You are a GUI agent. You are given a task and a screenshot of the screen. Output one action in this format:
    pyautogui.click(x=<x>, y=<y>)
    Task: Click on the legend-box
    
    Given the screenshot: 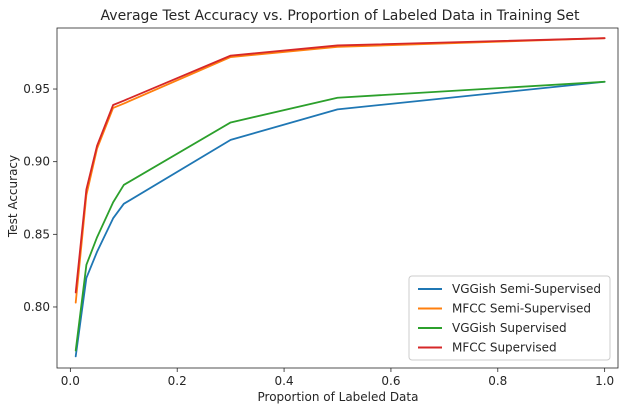 What is the action you would take?
    pyautogui.click(x=509, y=318)
    